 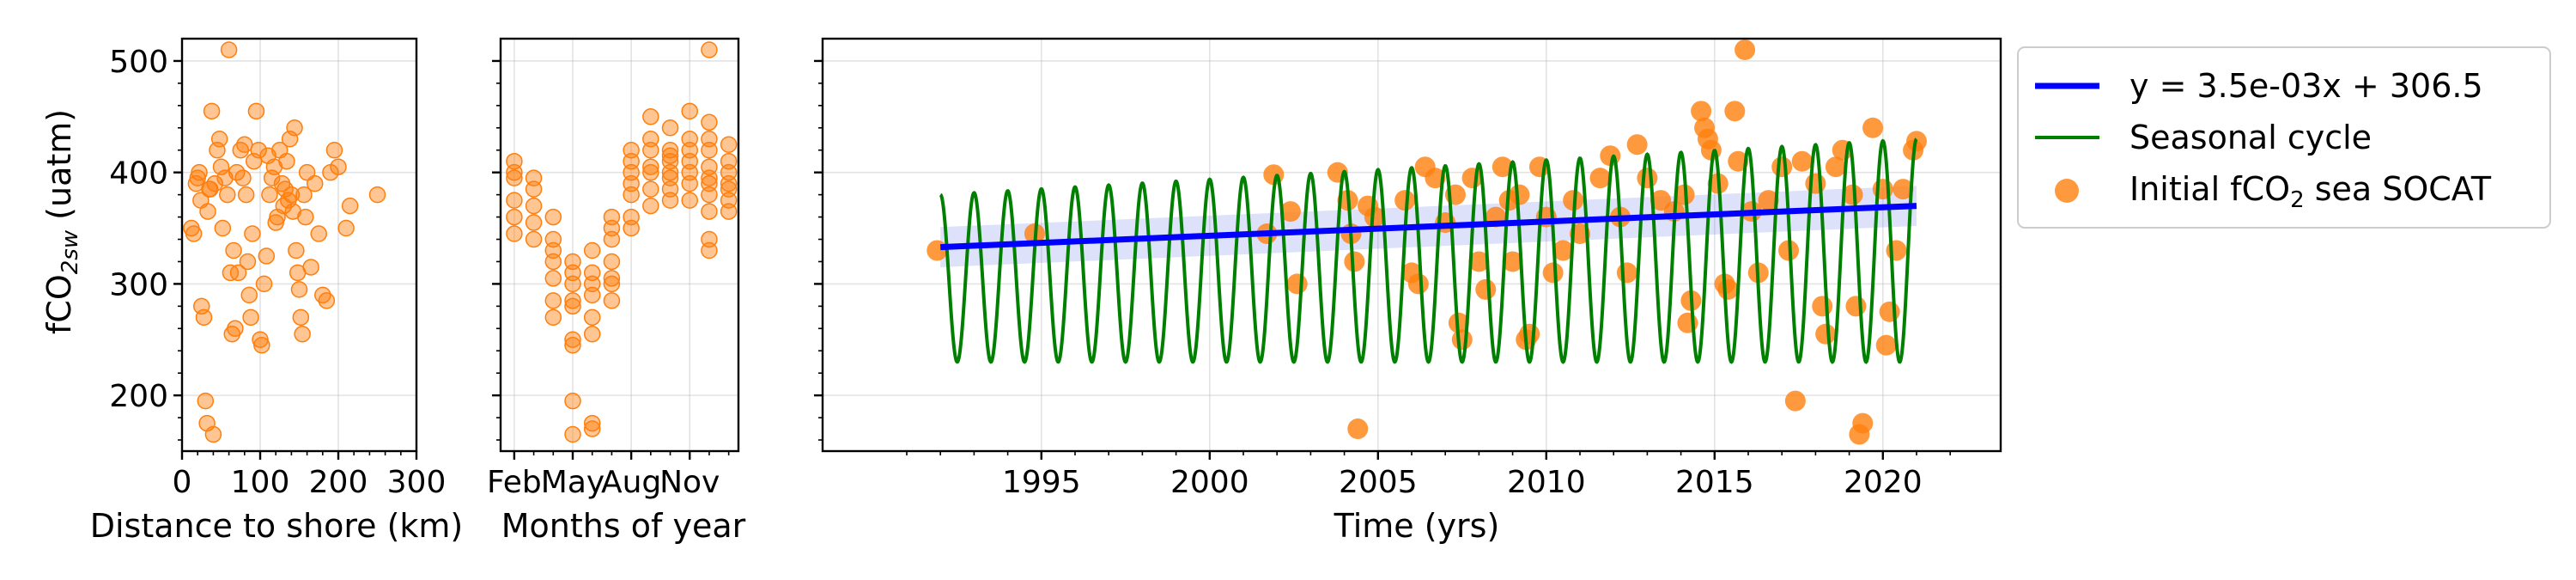 What do you see at coordinates (1210, 482) in the screenshot?
I see `x-tick-label: 2000` at bounding box center [1210, 482].